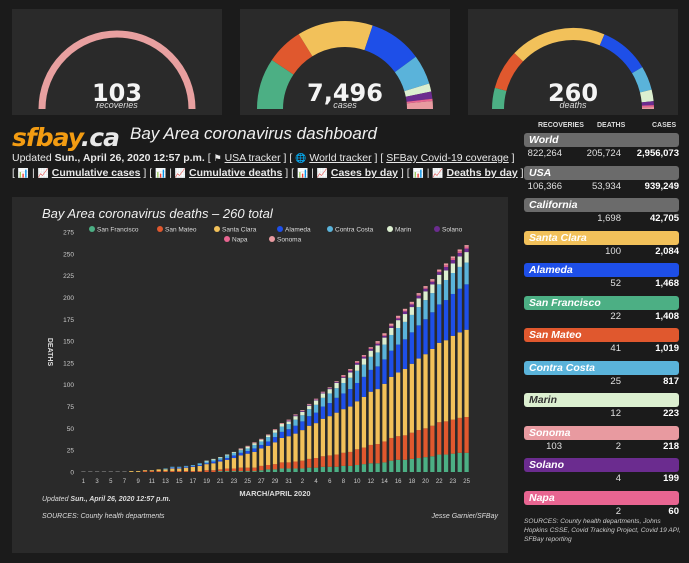 This screenshot has width=689, height=563. What do you see at coordinates (601, 172) in the screenshot?
I see `region-label: USA` at bounding box center [601, 172].